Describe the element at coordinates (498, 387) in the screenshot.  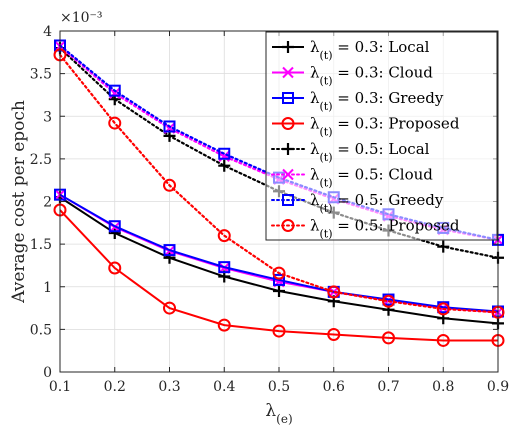
I see `x-tick-label: 0.9` at that location.